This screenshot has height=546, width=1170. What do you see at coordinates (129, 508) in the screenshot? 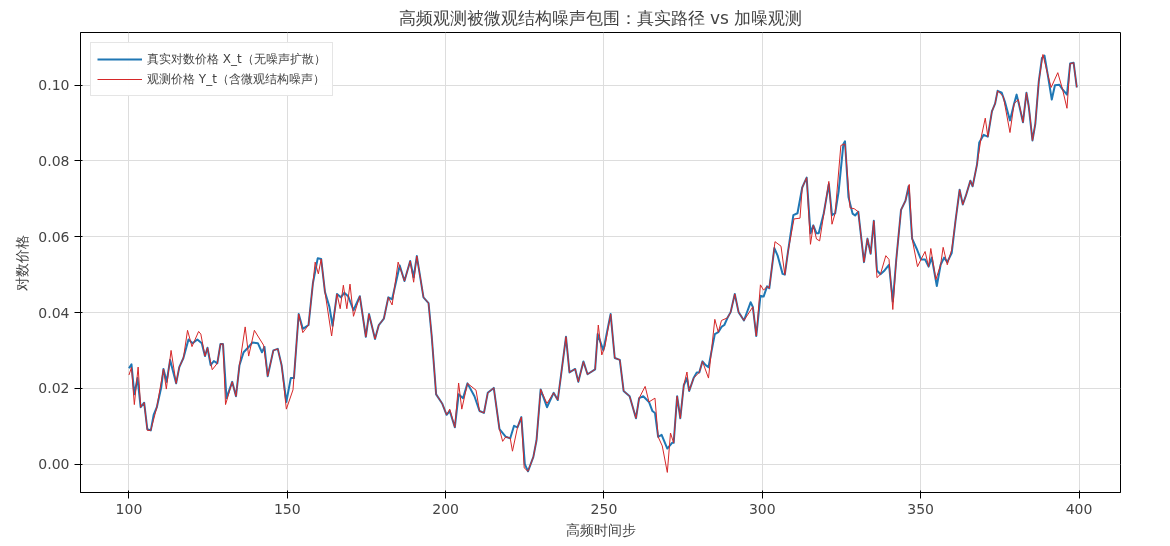
I see `x-tick-label: 100` at bounding box center [129, 508].